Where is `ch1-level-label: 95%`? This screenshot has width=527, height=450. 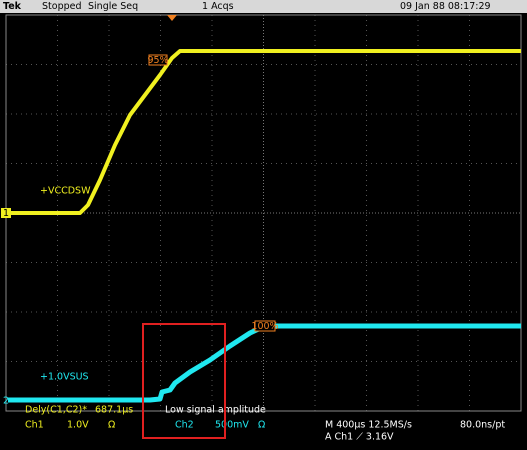 ch1-level-label: 95% is located at coordinates (157, 60).